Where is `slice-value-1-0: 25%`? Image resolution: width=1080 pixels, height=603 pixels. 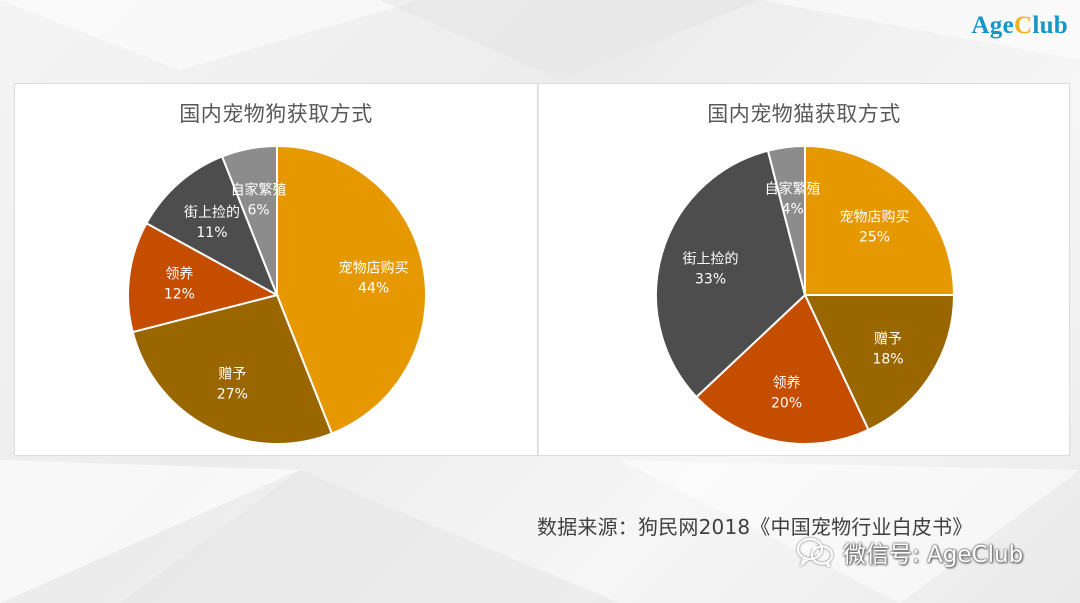
slice-value-1-0: 25% is located at coordinates (874, 237).